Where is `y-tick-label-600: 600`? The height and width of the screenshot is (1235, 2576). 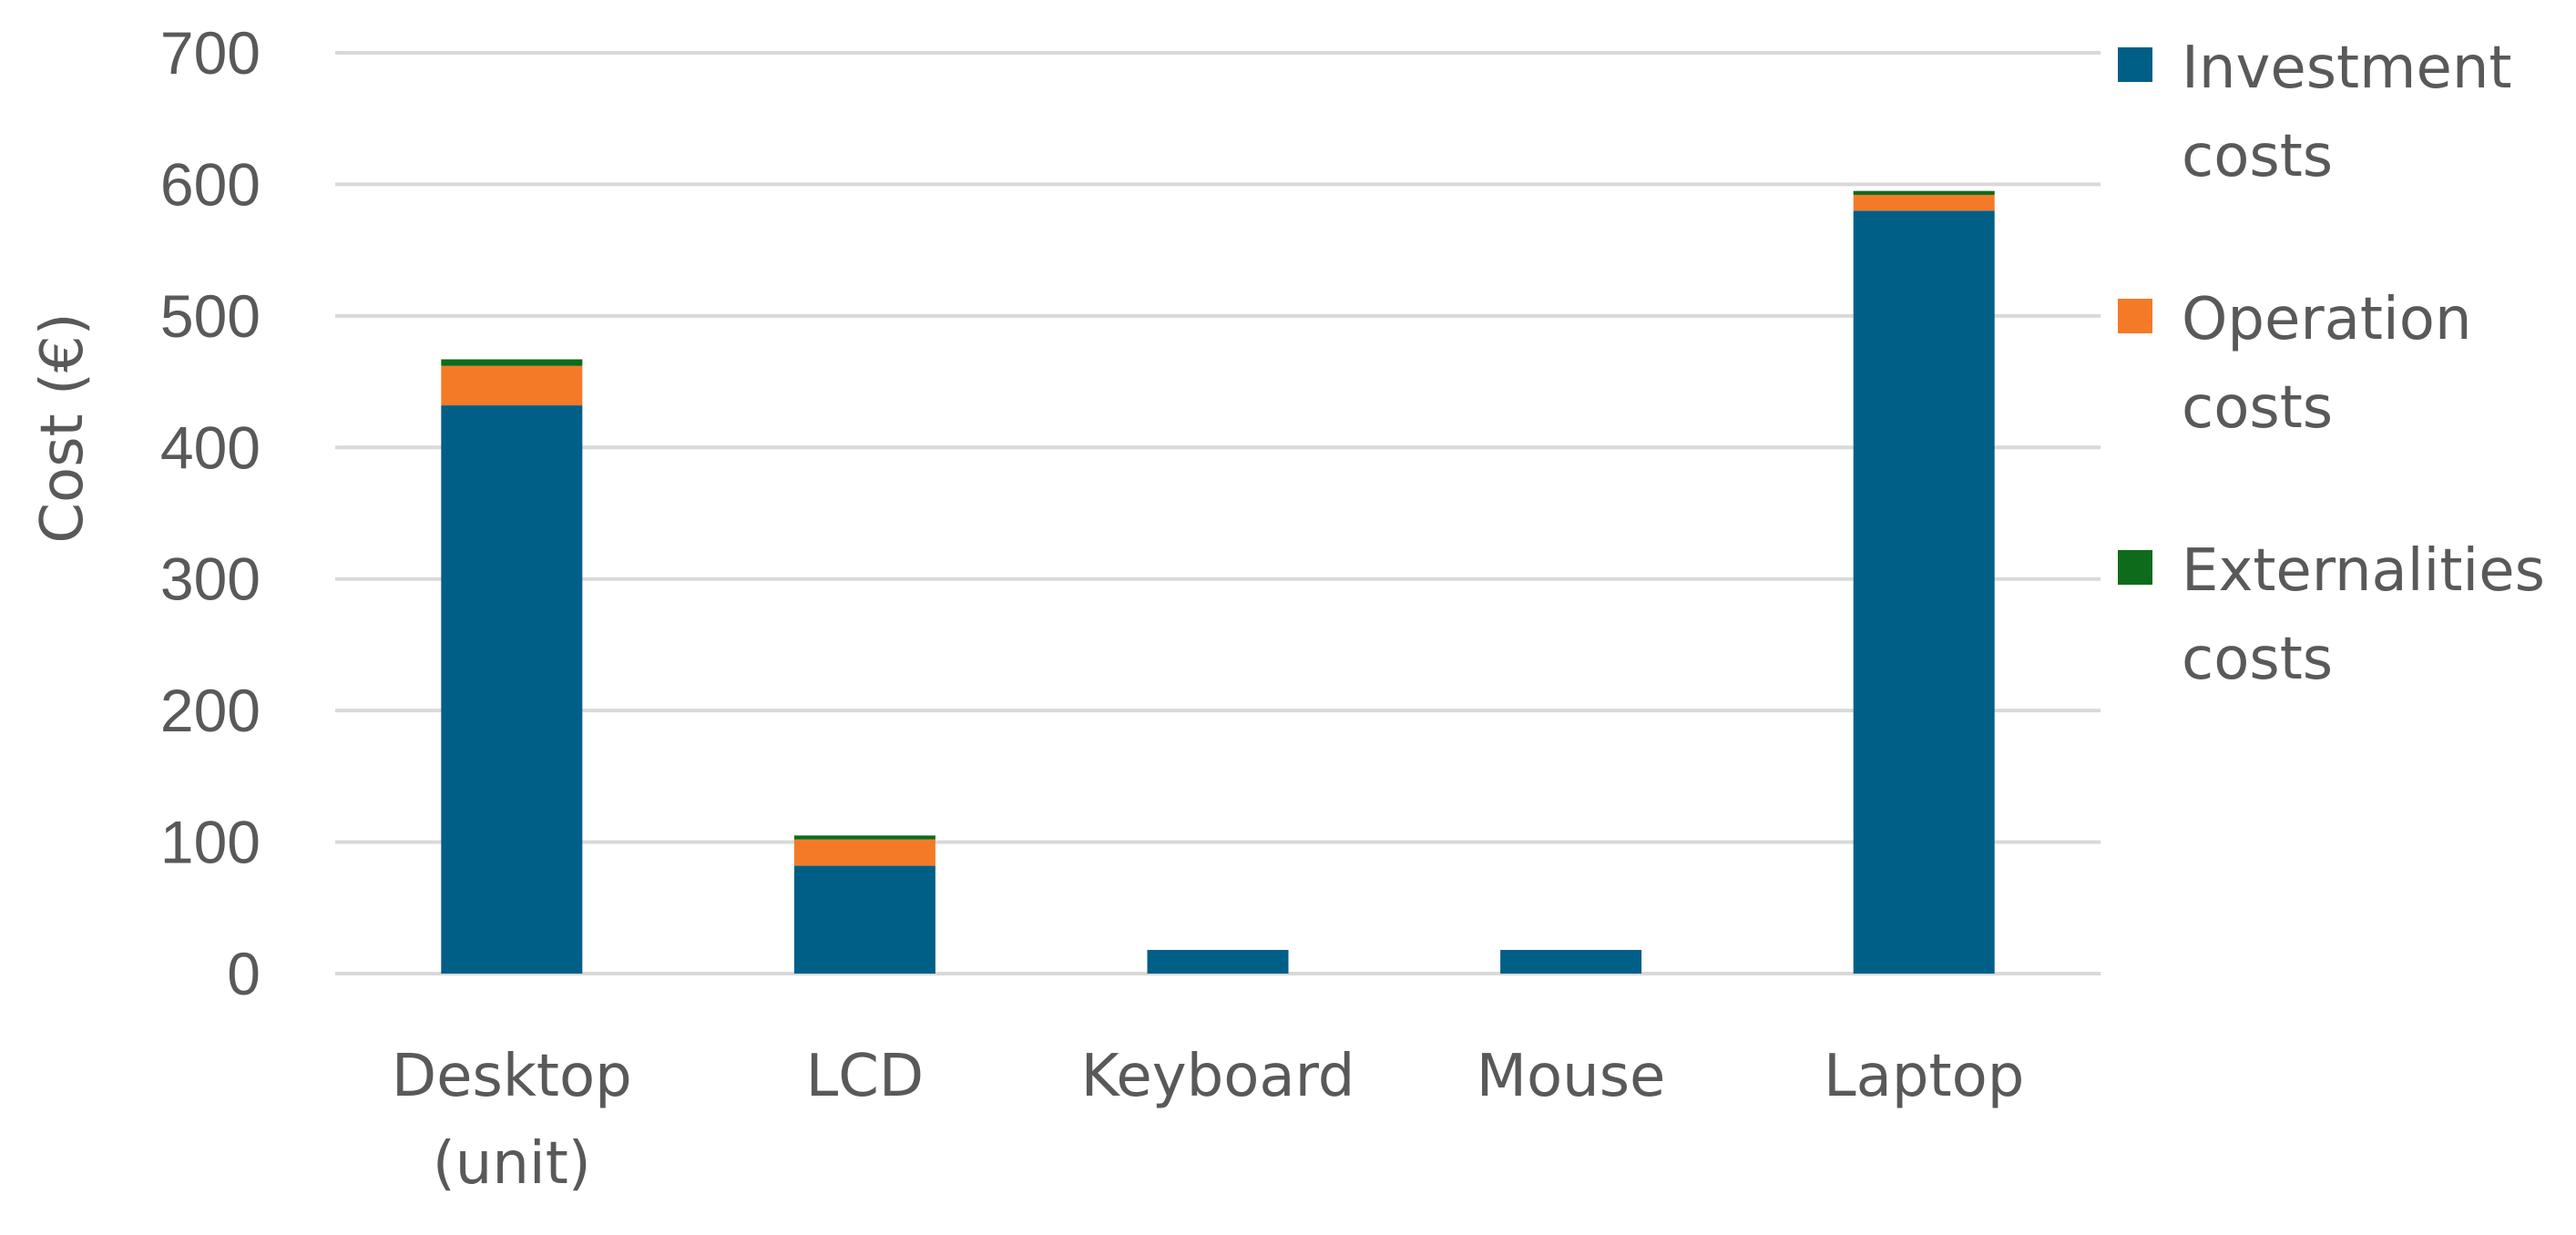
y-tick-label-600: 600 is located at coordinates (210, 184).